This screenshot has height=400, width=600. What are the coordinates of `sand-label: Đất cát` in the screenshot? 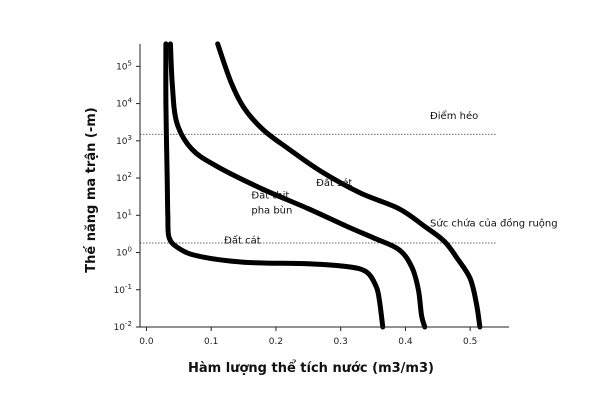 It's located at (242, 240).